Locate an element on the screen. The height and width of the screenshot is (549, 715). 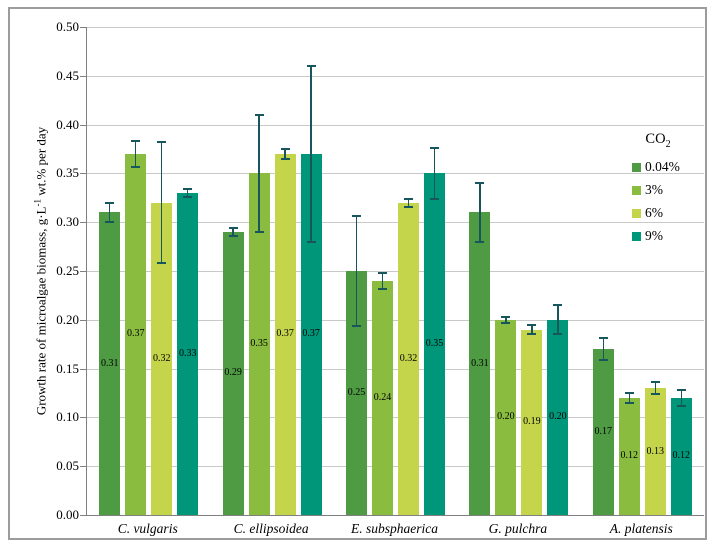
y-tick-label: 0.25 is located at coordinates (67, 270).